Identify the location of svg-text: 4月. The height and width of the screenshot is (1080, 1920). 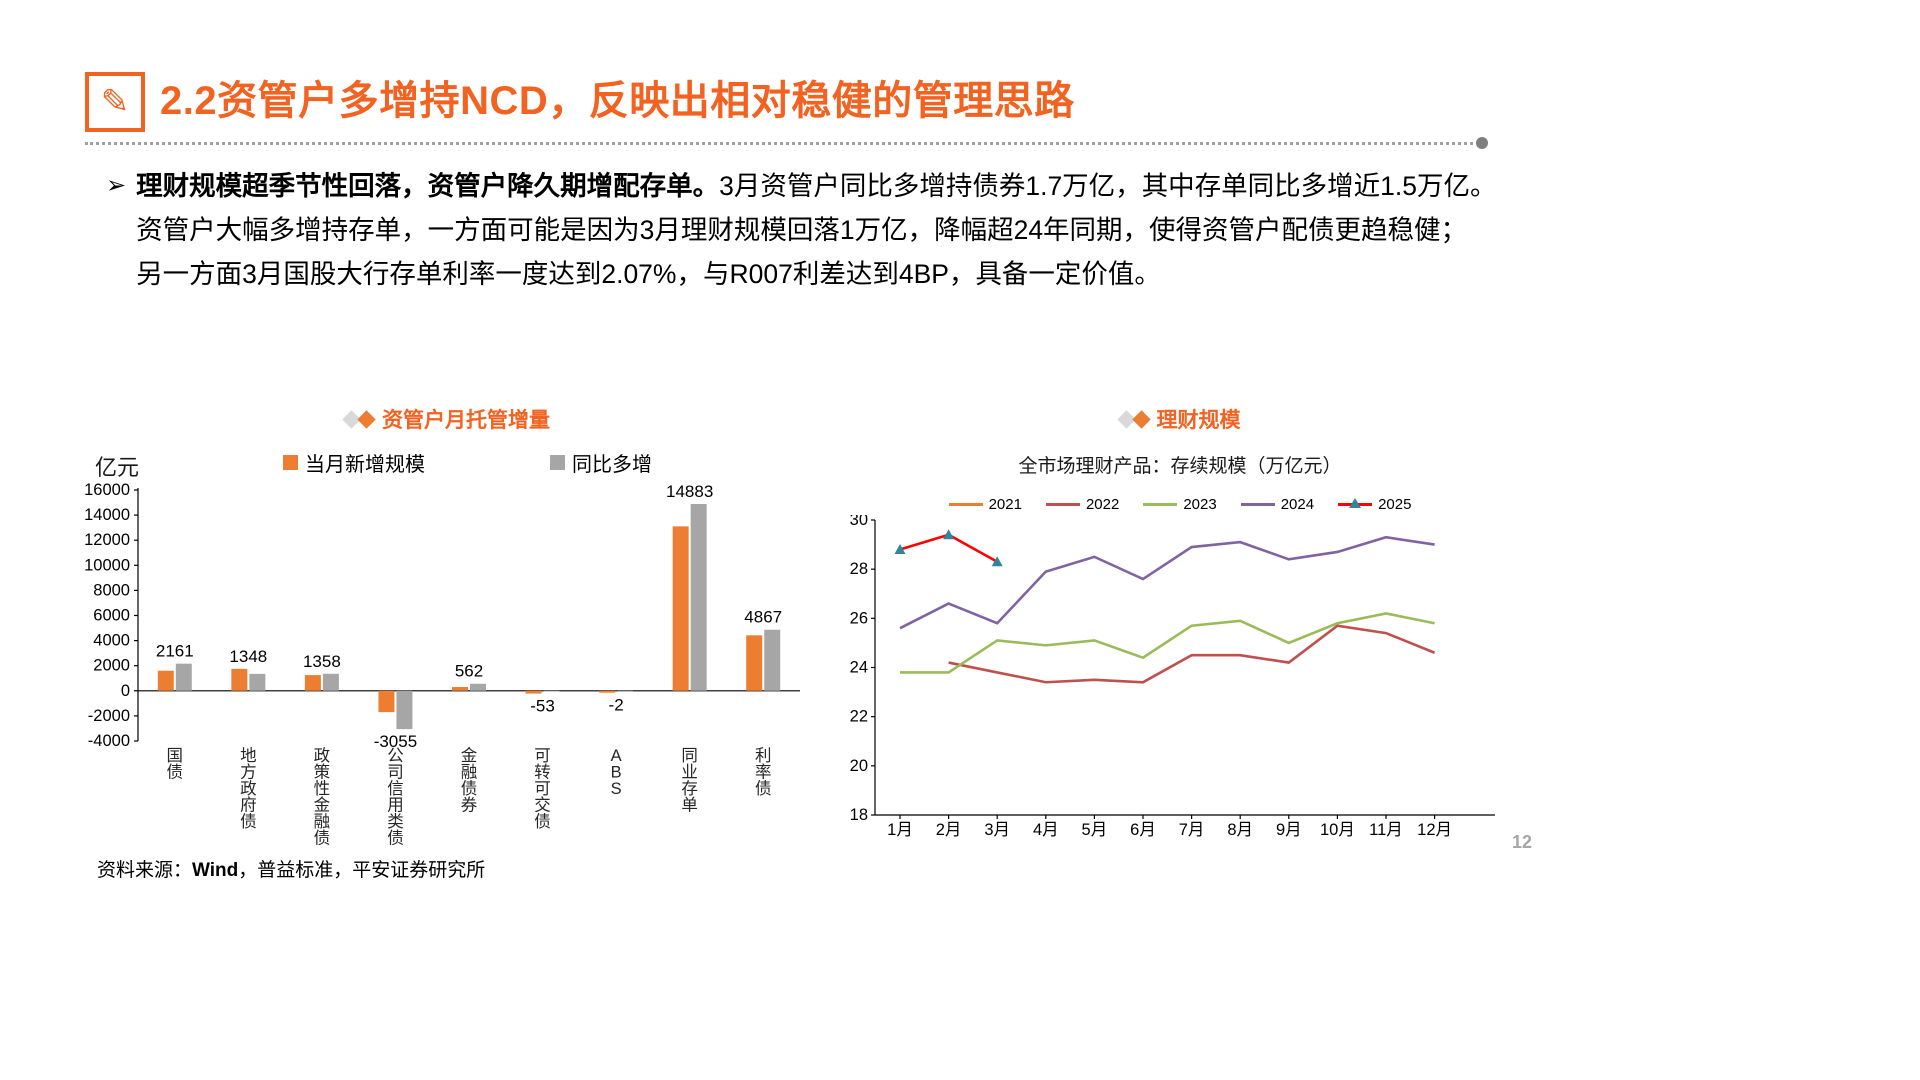
(1046, 830).